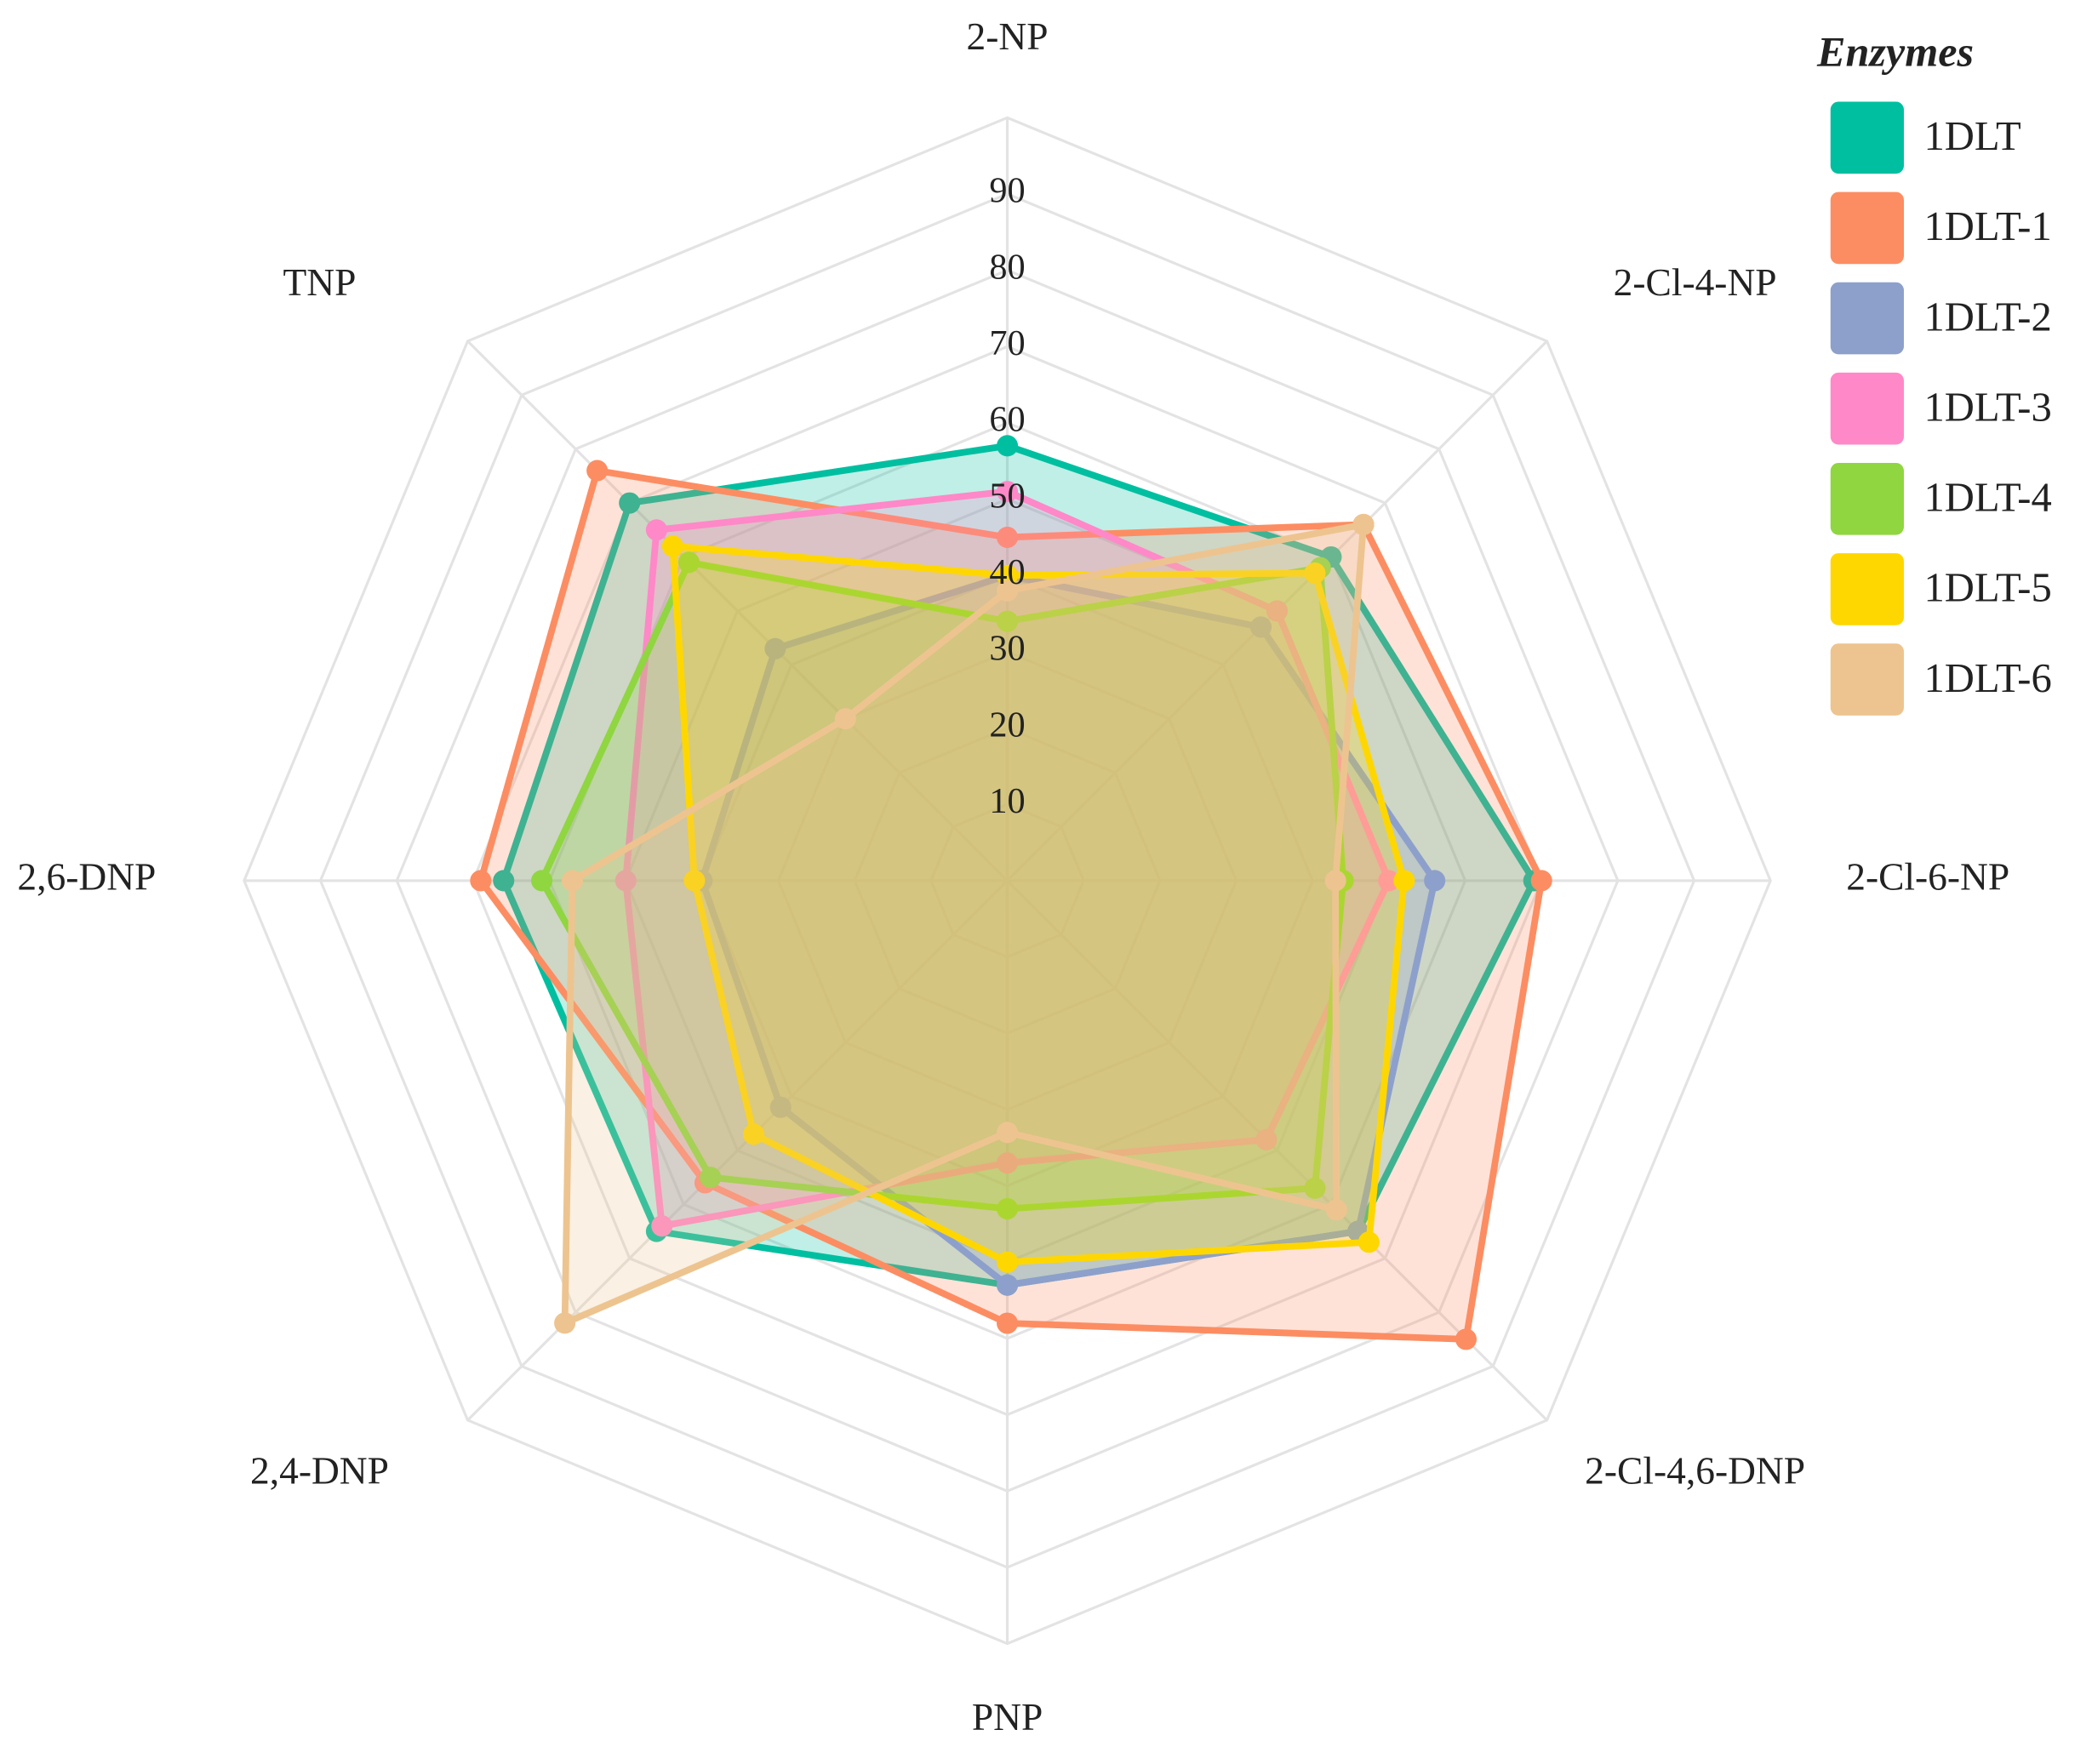 This screenshot has width=2092, height=1764. What do you see at coordinates (1987, 588) in the screenshot?
I see `legend-label: 1DLT-5` at bounding box center [1987, 588].